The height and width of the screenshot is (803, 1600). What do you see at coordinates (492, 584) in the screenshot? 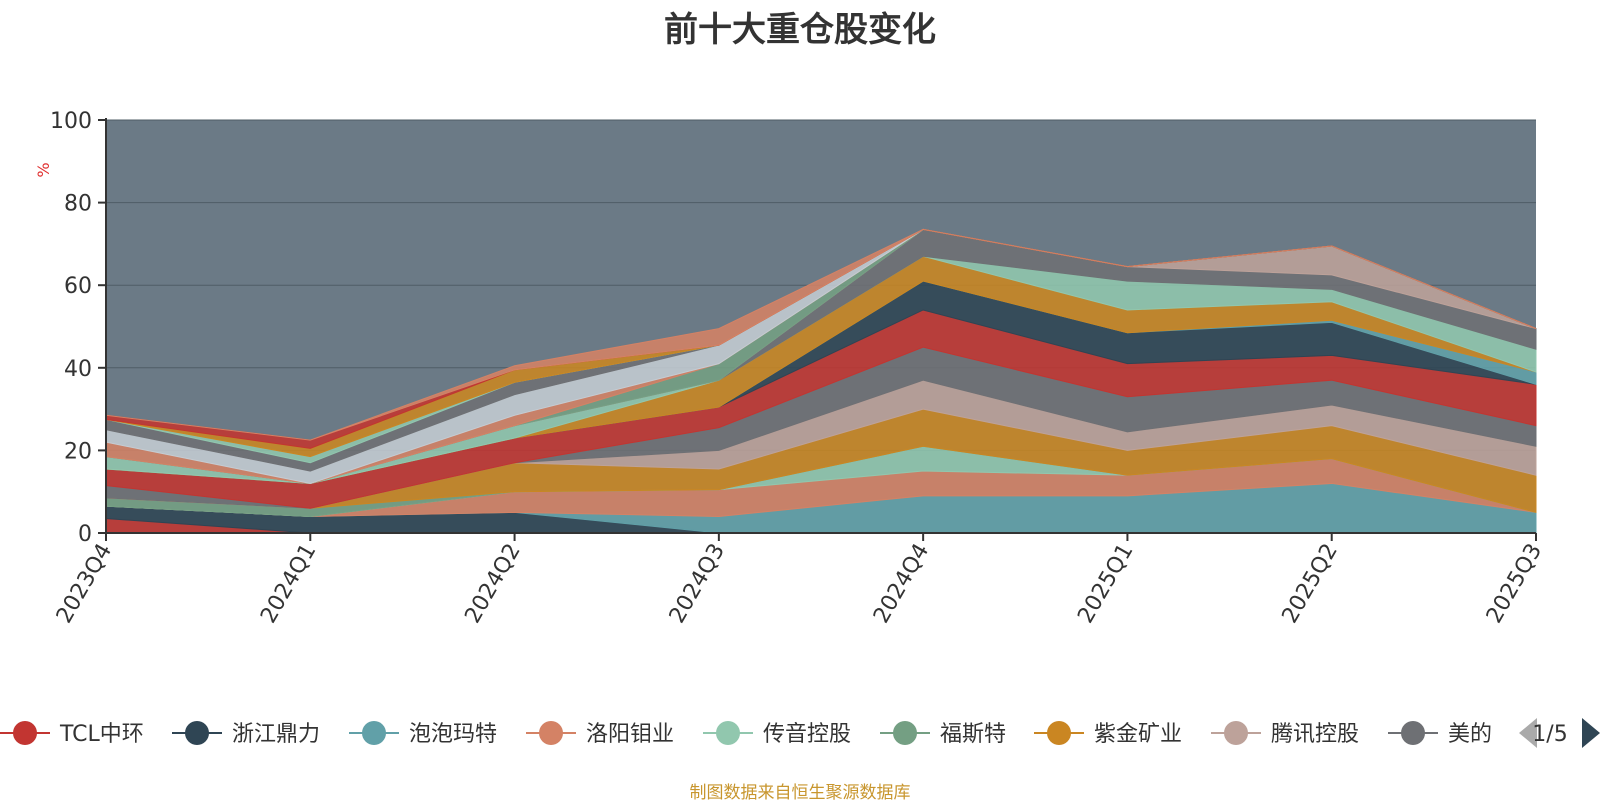
I see `x-tick-label: 2024Q2` at bounding box center [492, 584].